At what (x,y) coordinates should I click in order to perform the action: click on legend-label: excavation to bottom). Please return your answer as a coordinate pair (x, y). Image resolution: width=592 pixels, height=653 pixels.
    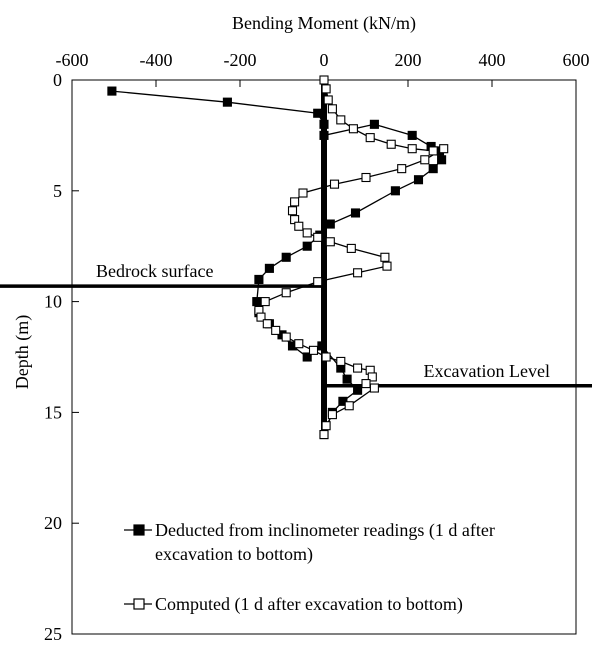
    Looking at the image, I should click on (234, 554).